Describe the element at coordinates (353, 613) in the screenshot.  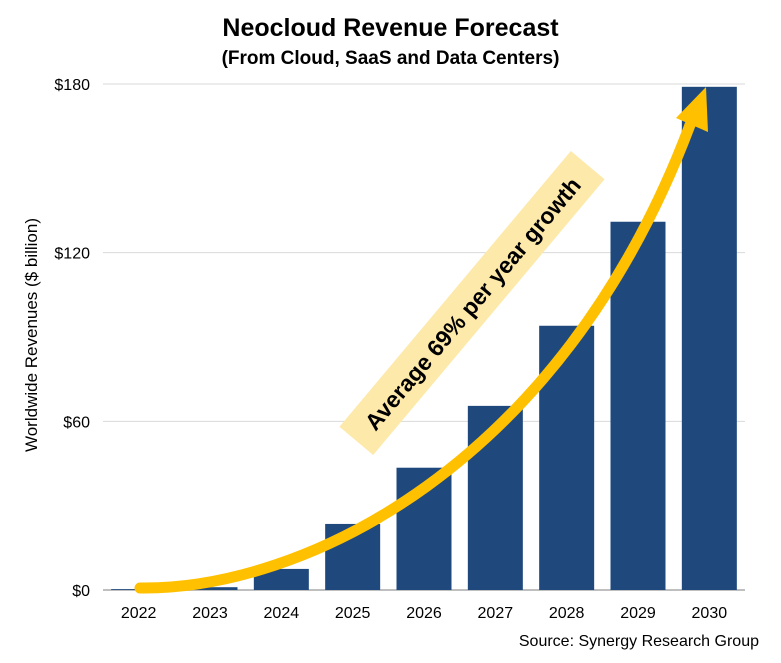
I see `x-tick-label: 2025` at that location.